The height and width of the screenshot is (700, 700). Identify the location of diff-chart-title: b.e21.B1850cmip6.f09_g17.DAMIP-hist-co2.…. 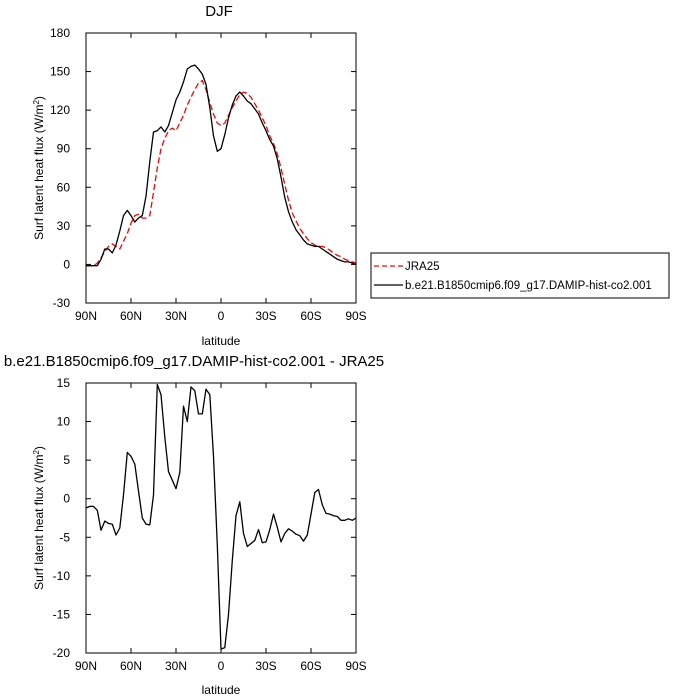
(194, 361).